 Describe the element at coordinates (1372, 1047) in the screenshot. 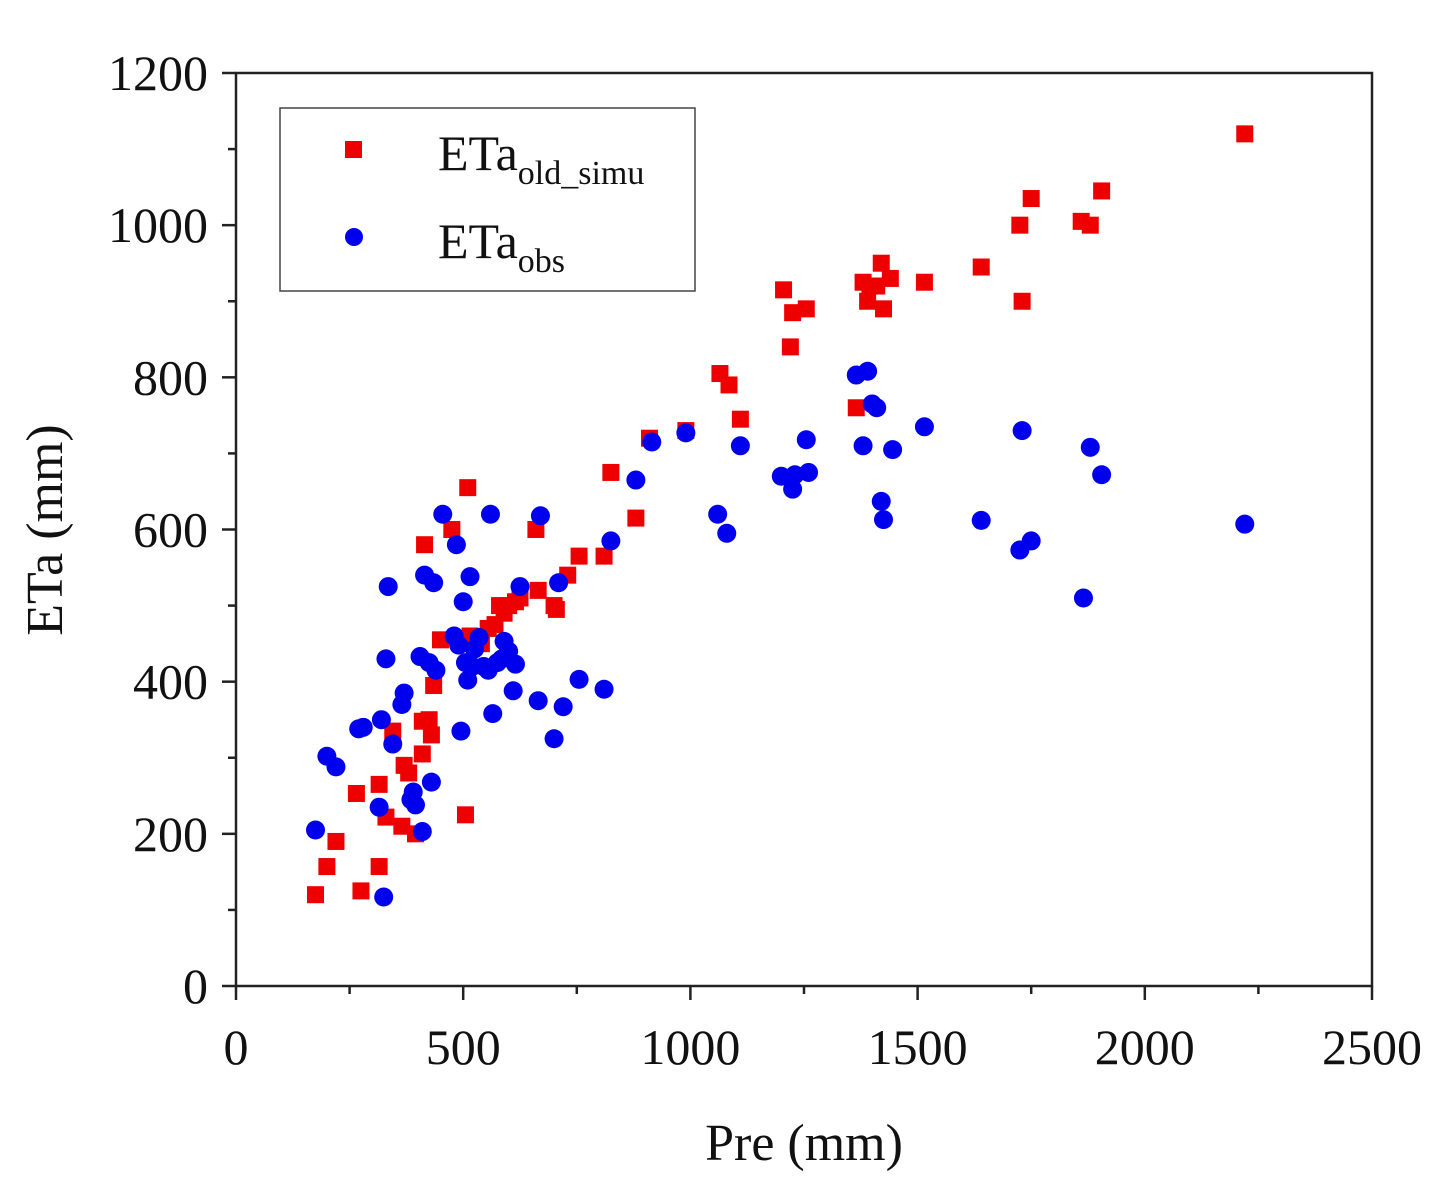

I see `x-tick-label: 2500` at that location.